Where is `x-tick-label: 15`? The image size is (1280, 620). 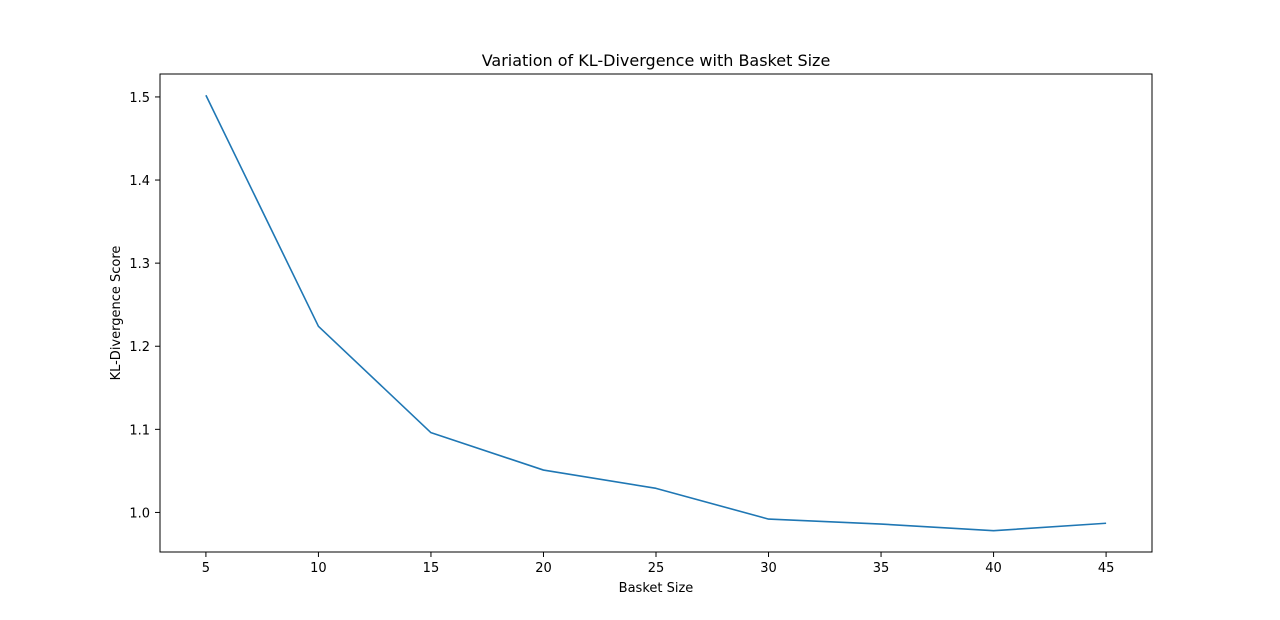
x-tick-label: 15 is located at coordinates (431, 568).